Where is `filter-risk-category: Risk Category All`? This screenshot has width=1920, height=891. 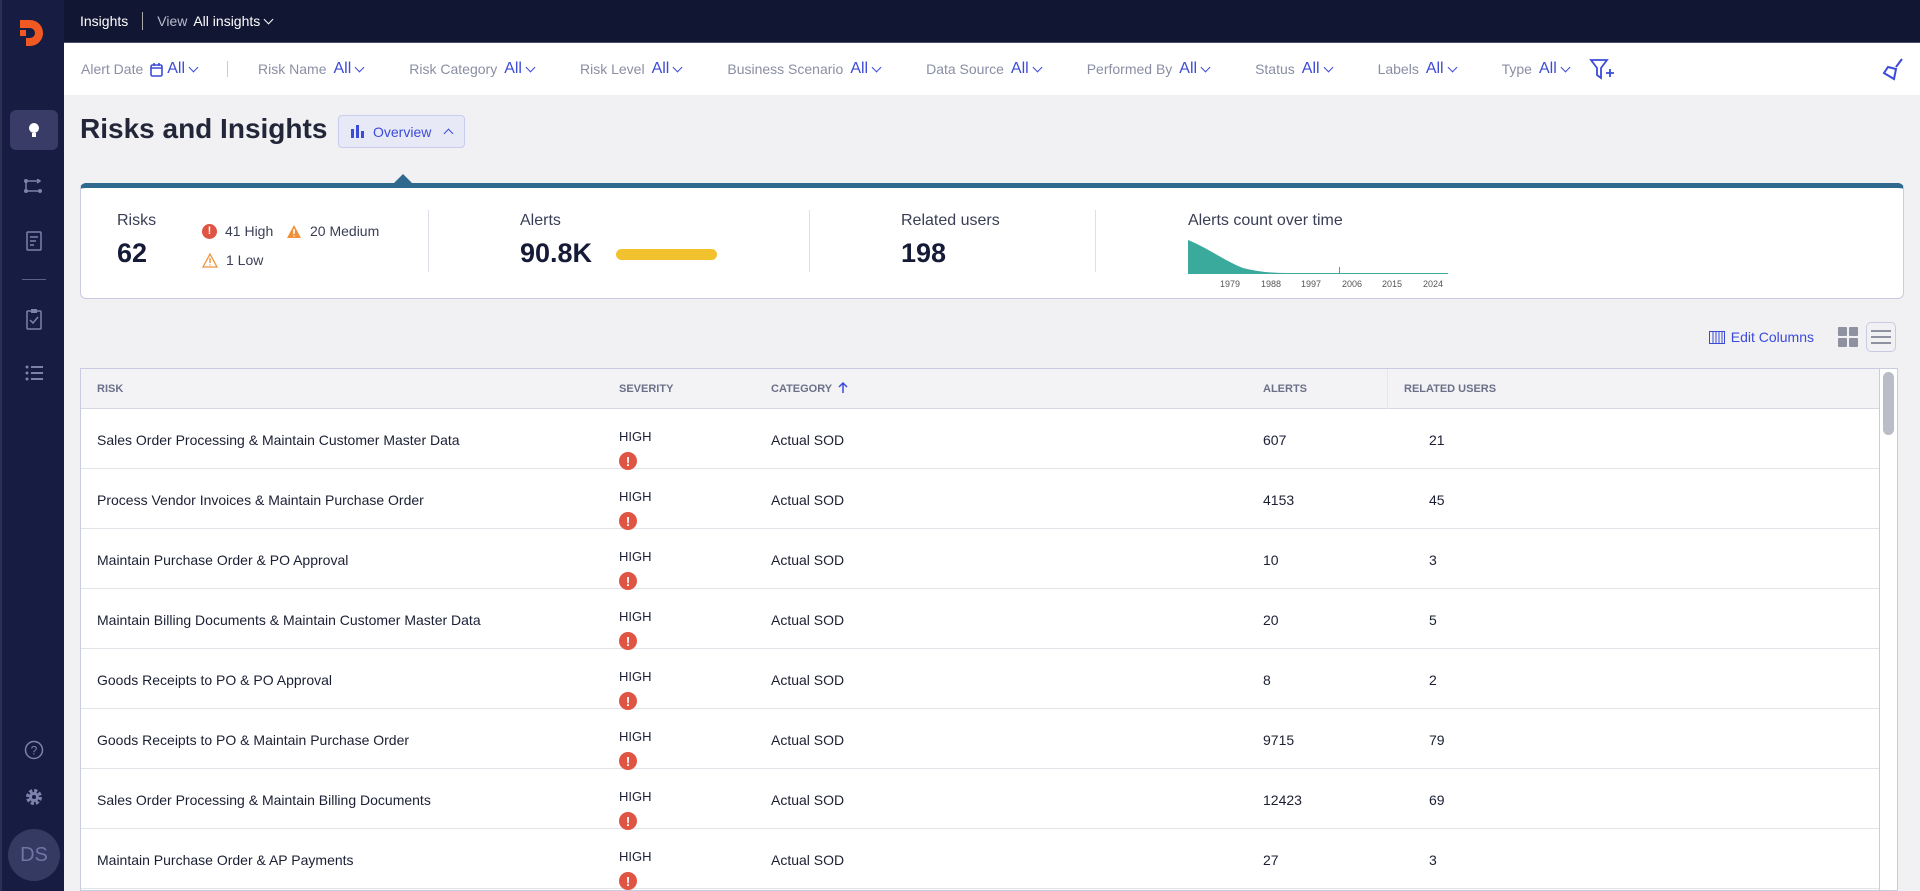 filter-risk-category: Risk Category All is located at coordinates (472, 69).